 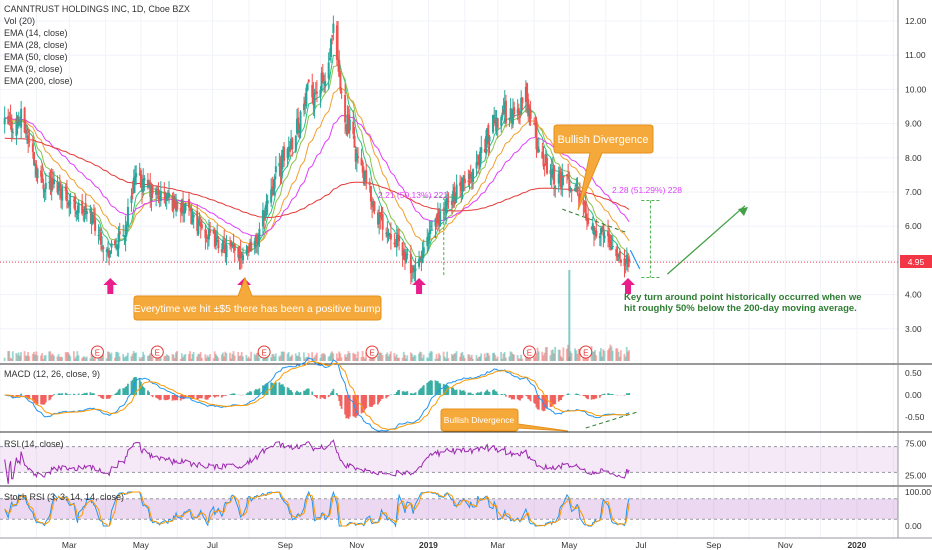 What do you see at coordinates (918, 492) in the screenshot?
I see `stoch-tick-label: 100.00` at bounding box center [918, 492].